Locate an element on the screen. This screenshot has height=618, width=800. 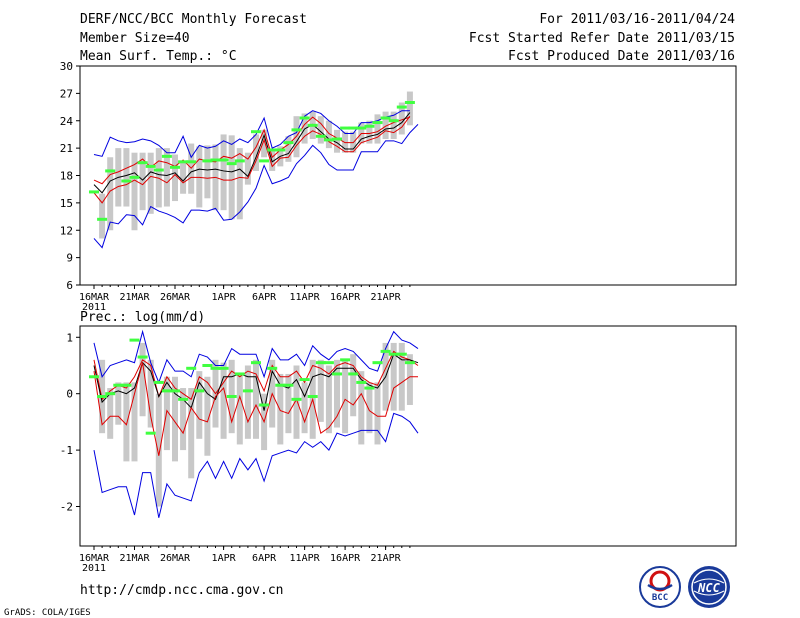
y-tick-label: 30 is located at coordinates (66, 66).